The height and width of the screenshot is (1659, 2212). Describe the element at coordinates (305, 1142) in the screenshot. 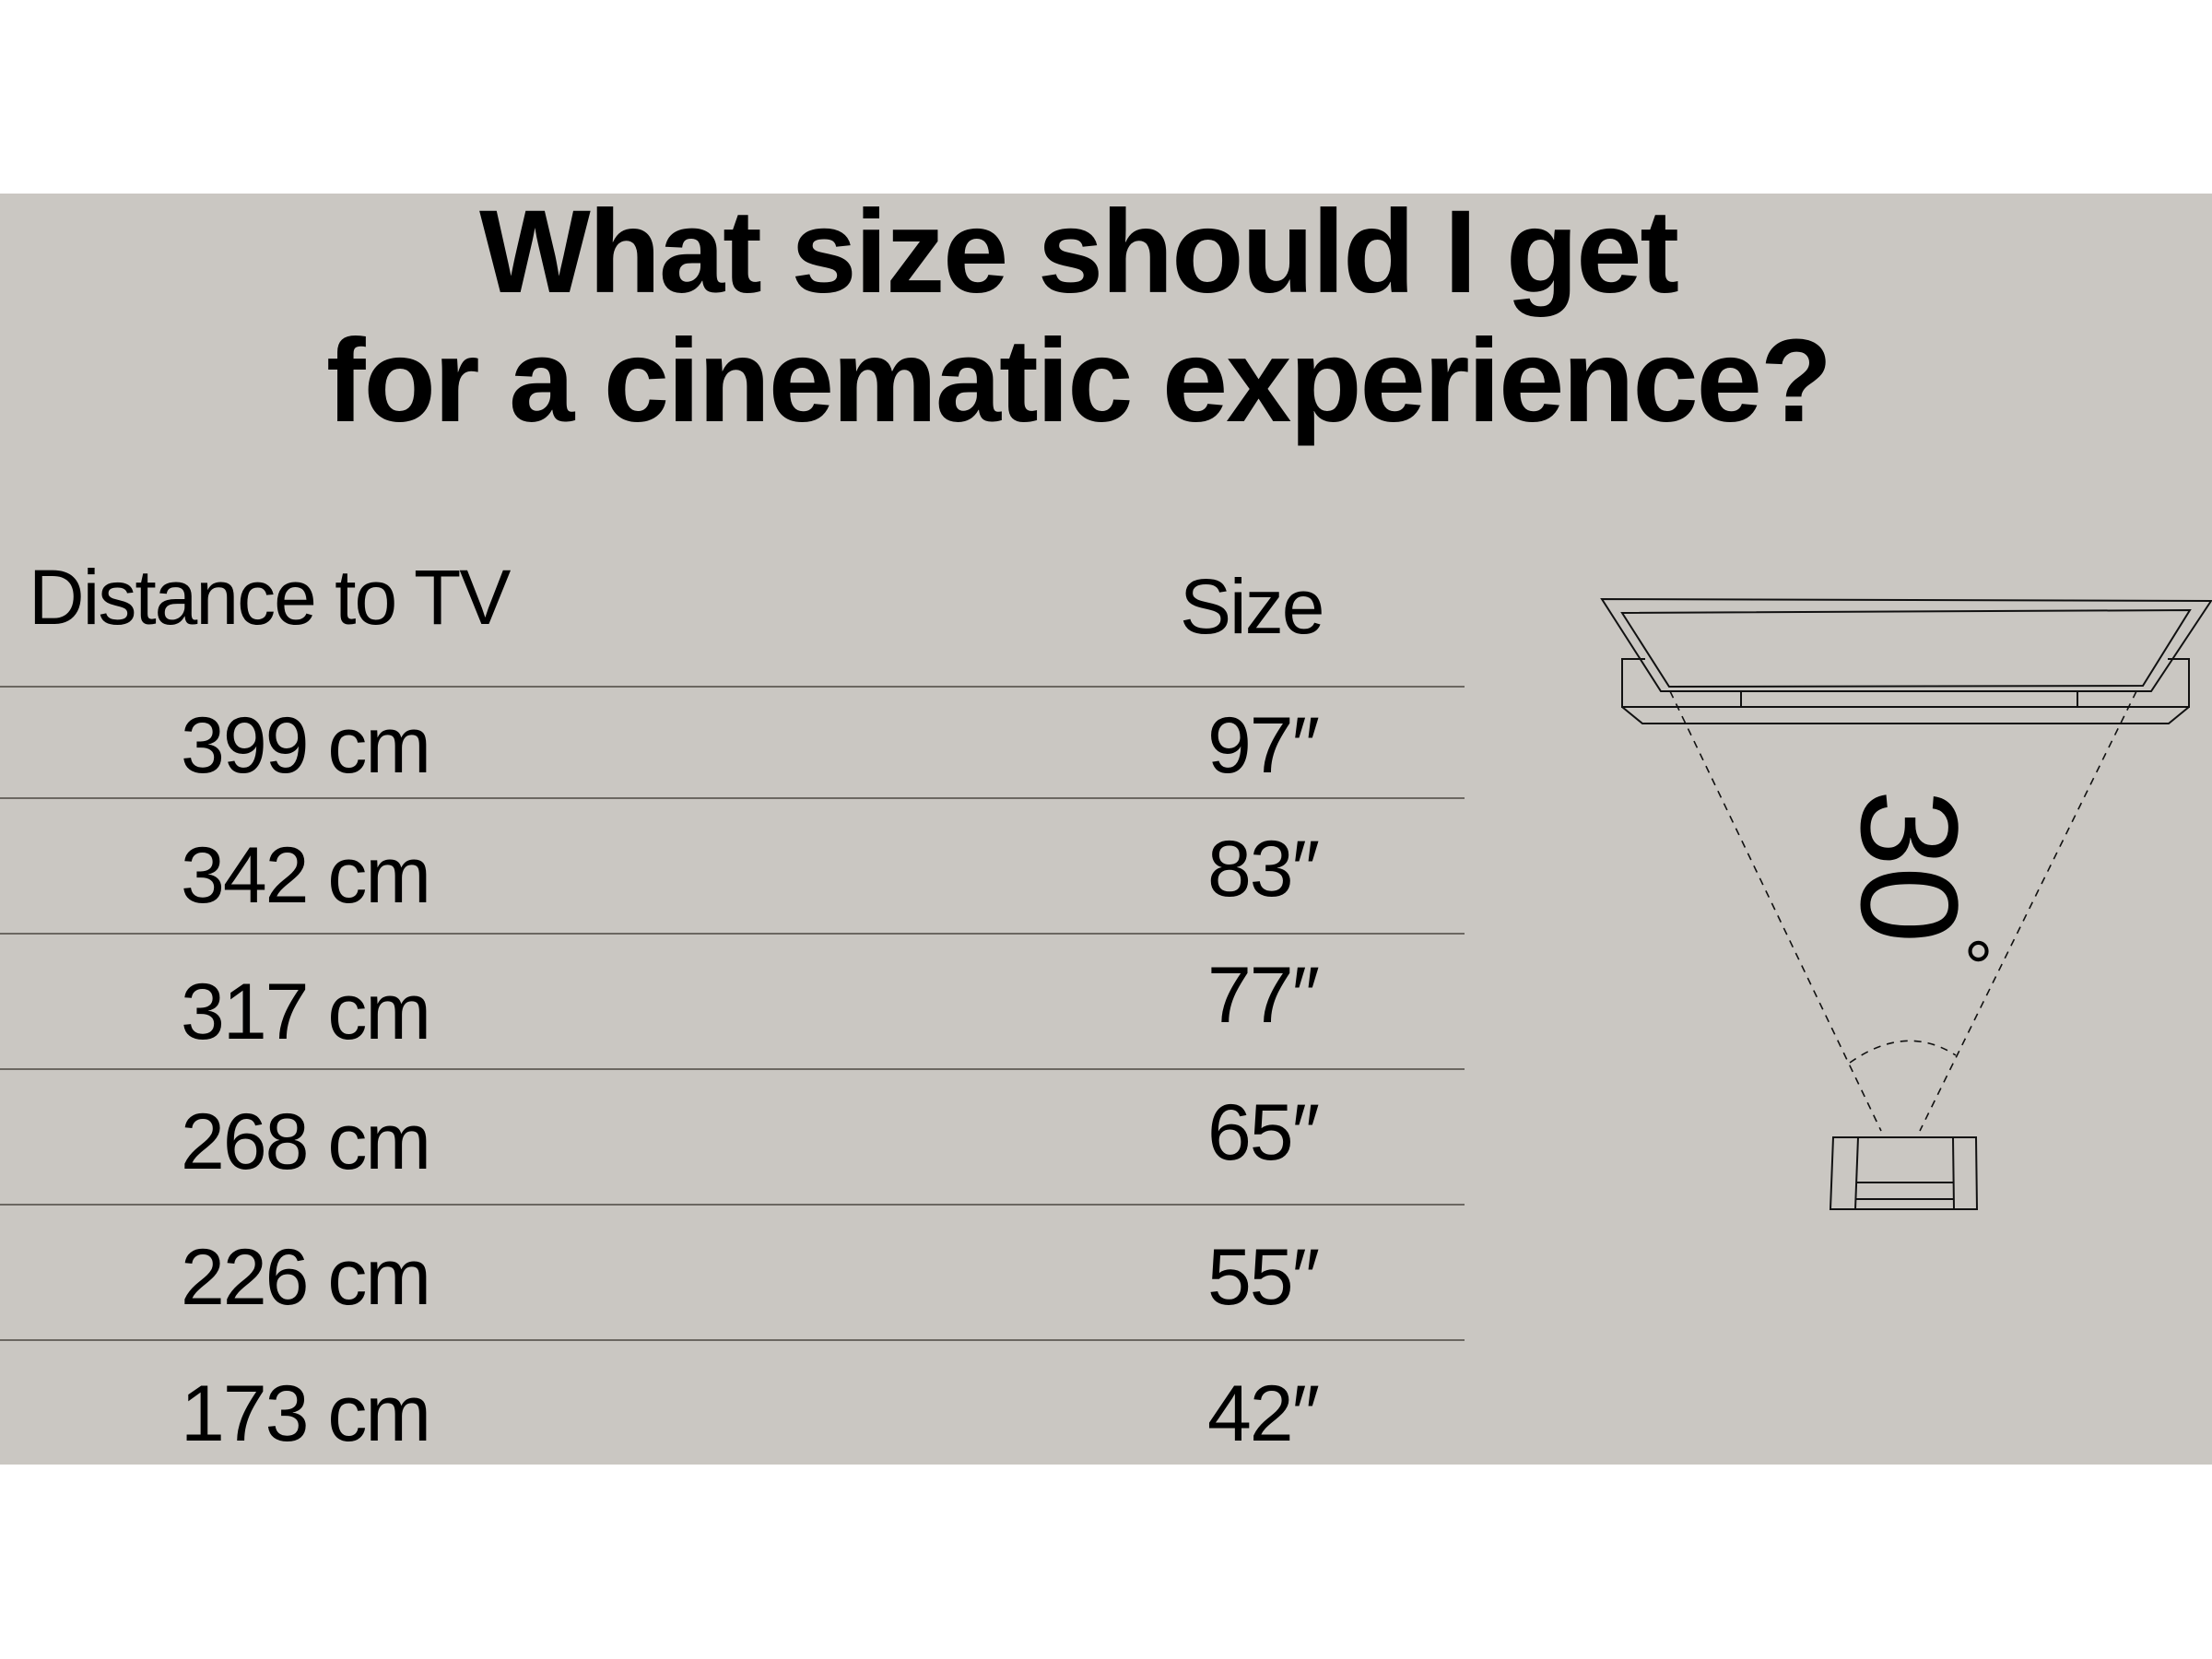

I see `distance-cell: 268 cm` at that location.